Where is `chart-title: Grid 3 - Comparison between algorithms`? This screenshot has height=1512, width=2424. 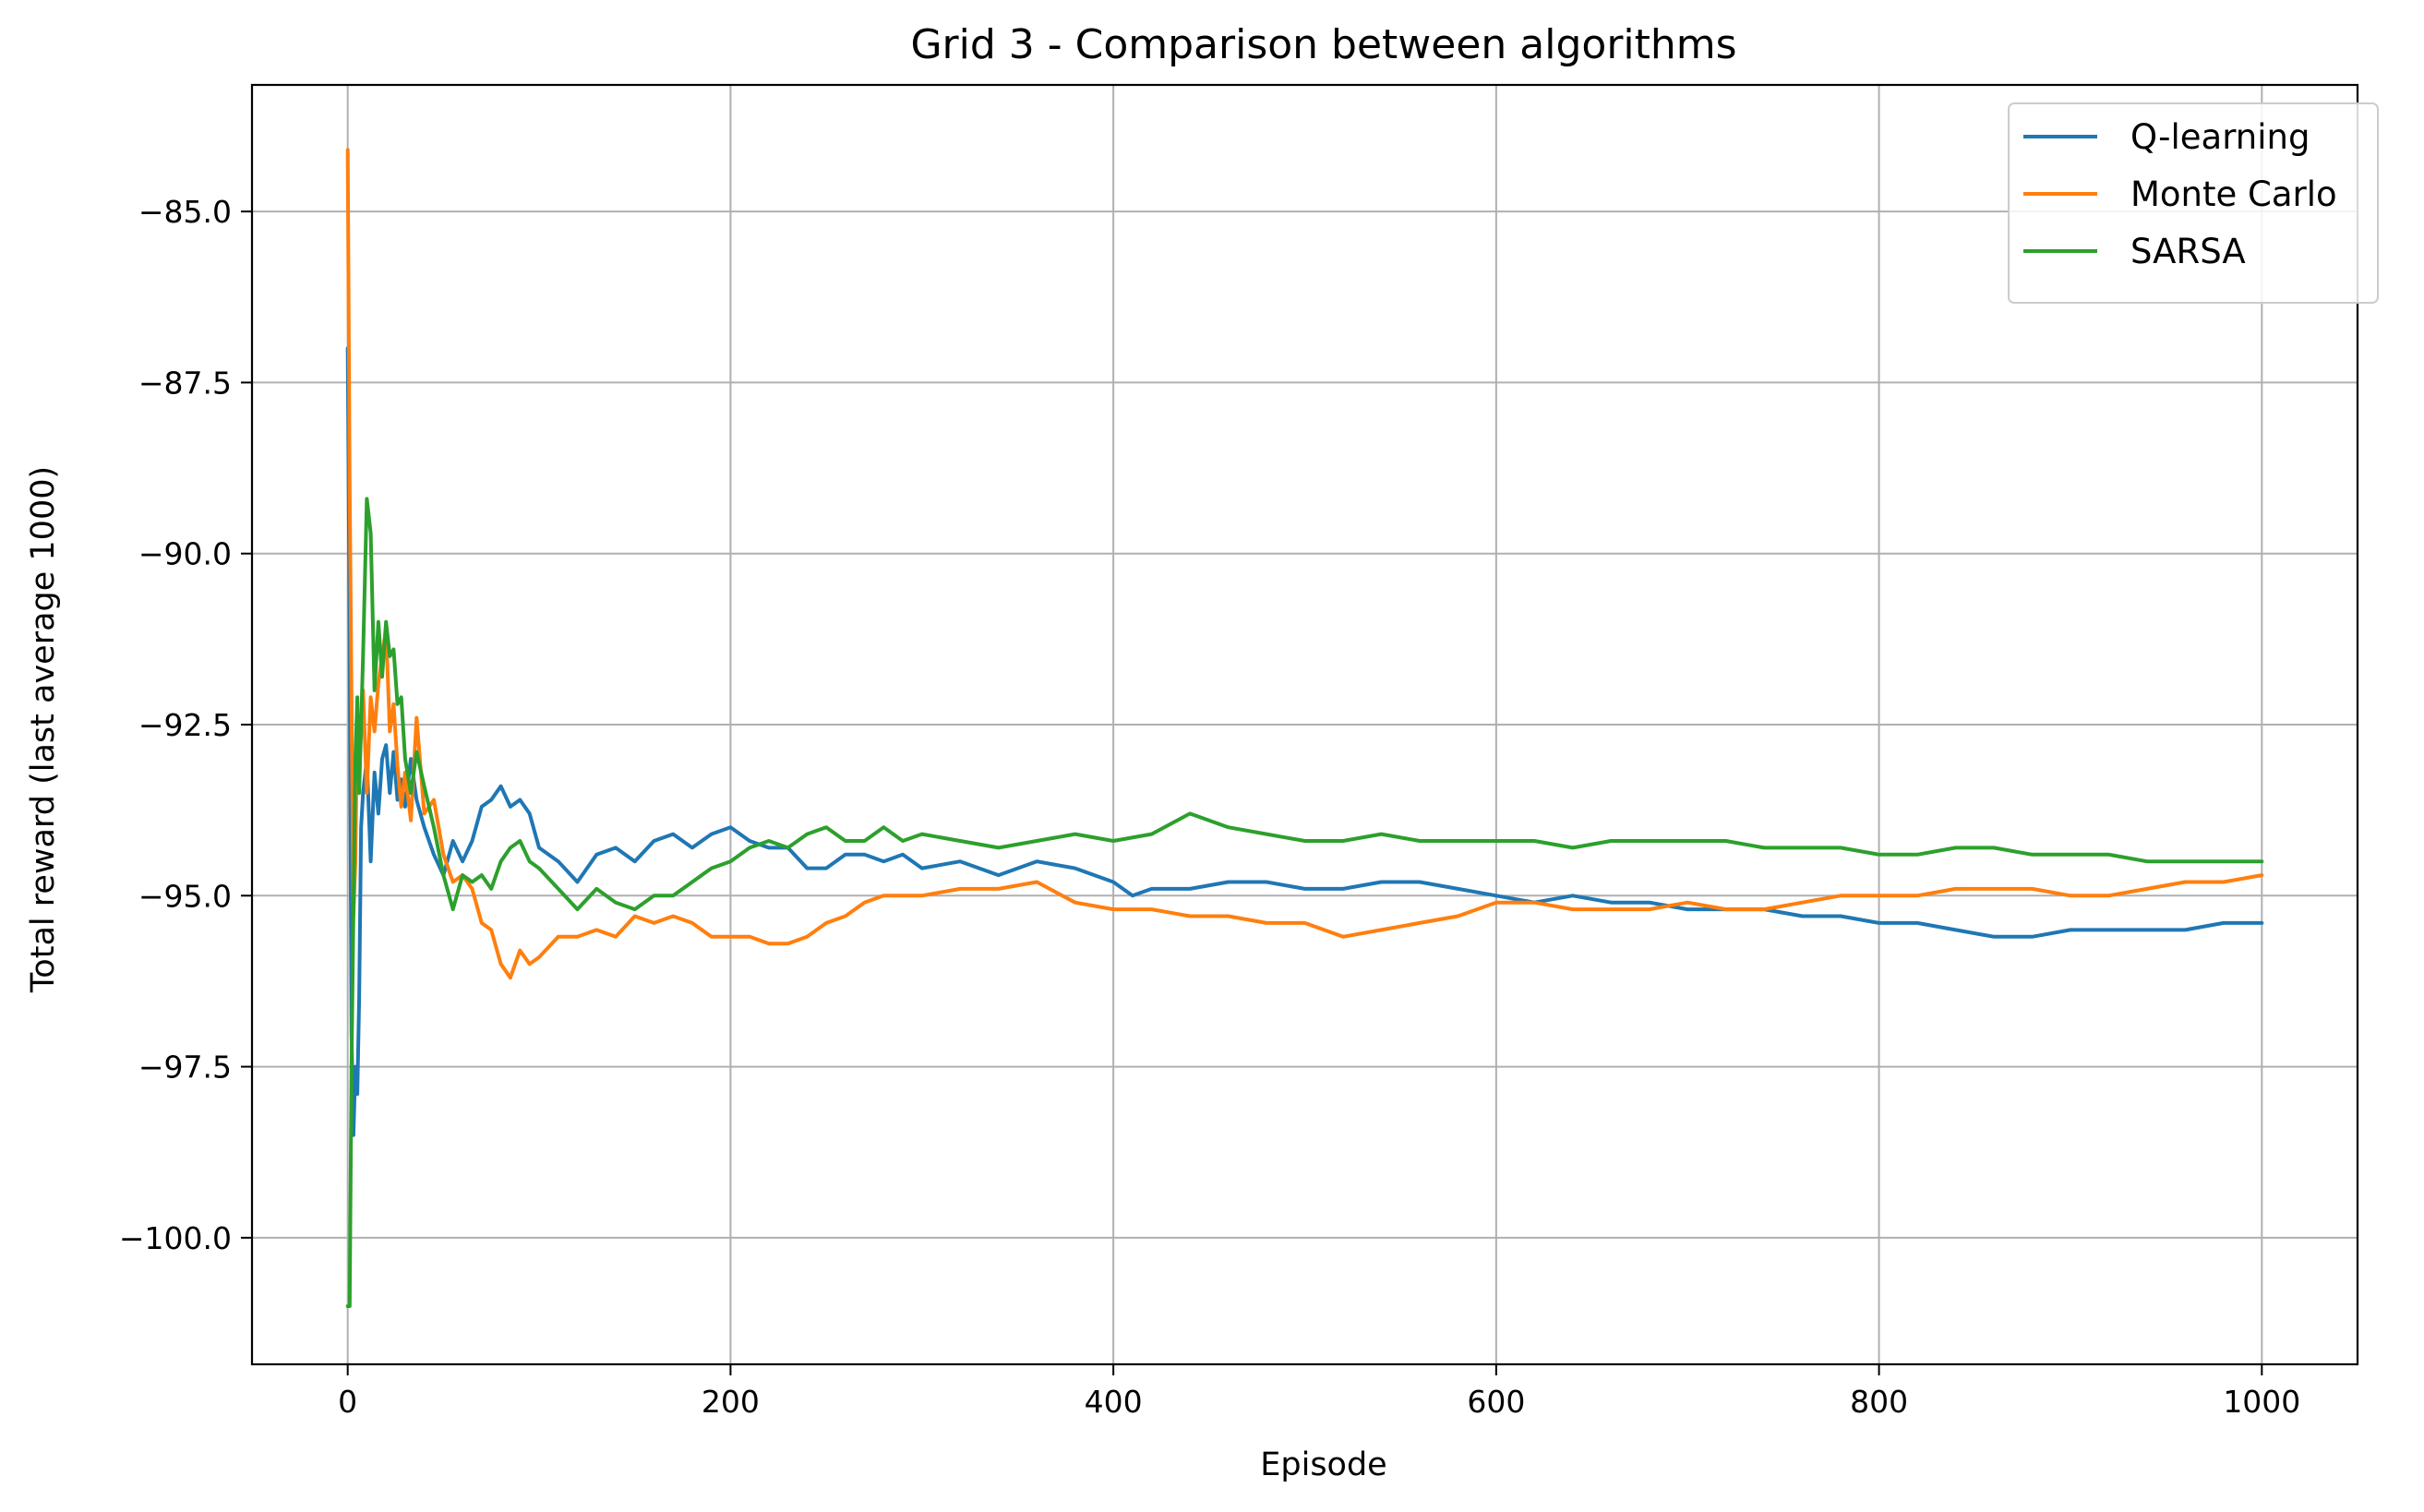 chart-title: Grid 3 - Comparison between algorithms is located at coordinates (1323, 44).